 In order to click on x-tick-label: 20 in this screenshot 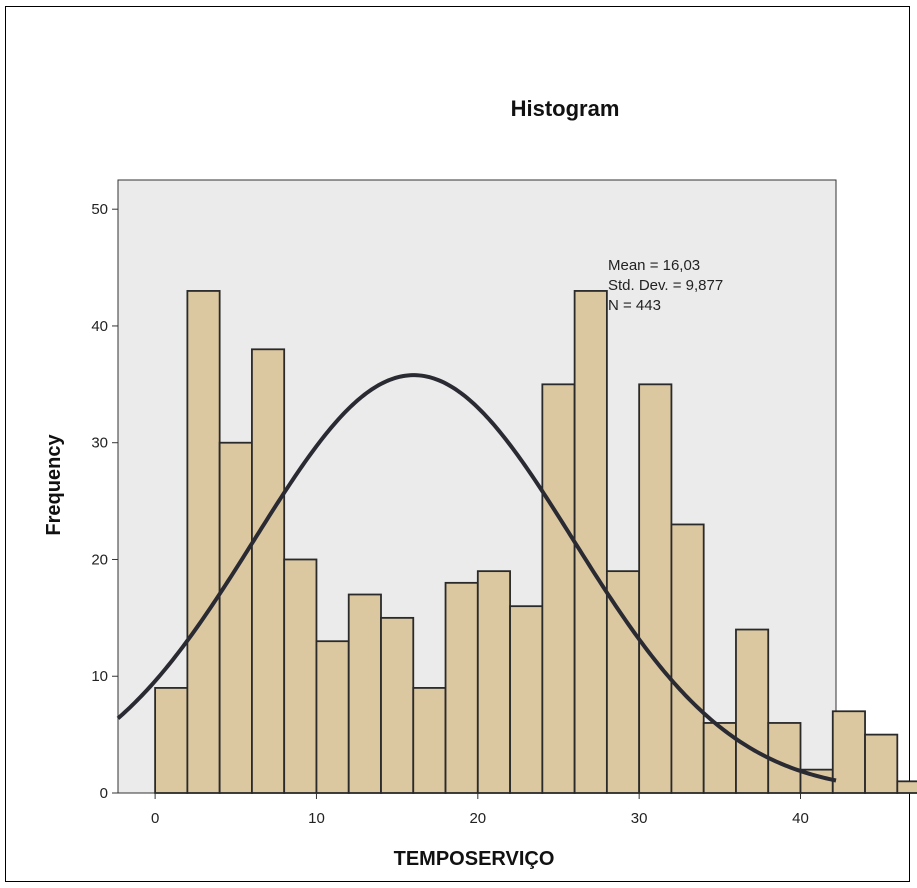, I will do `click(477, 818)`.